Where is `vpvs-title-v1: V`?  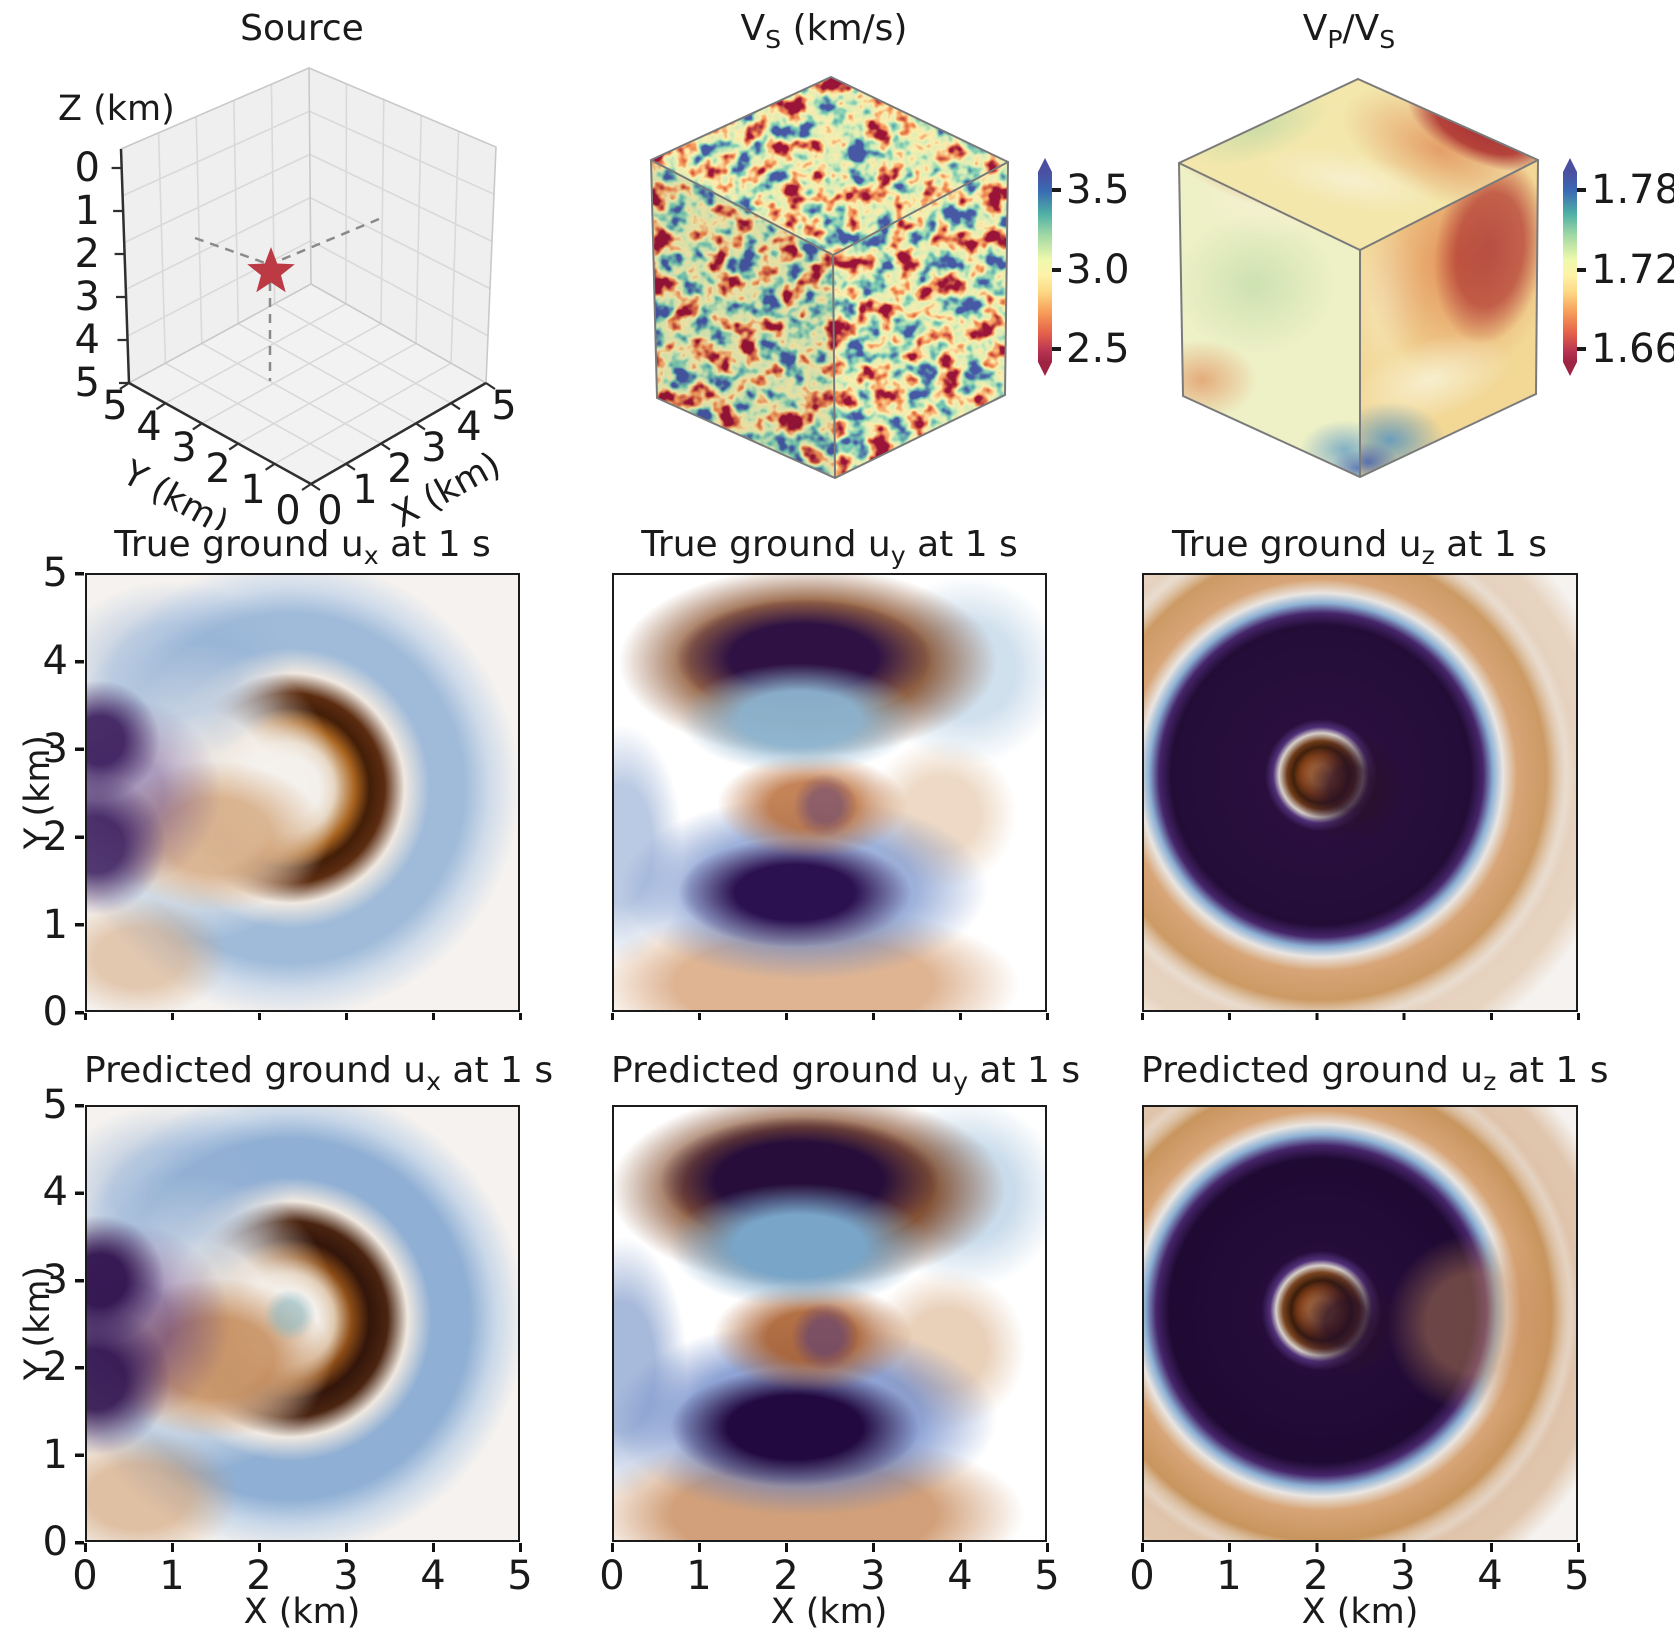
vpvs-title-v1: V is located at coordinates (1315, 28).